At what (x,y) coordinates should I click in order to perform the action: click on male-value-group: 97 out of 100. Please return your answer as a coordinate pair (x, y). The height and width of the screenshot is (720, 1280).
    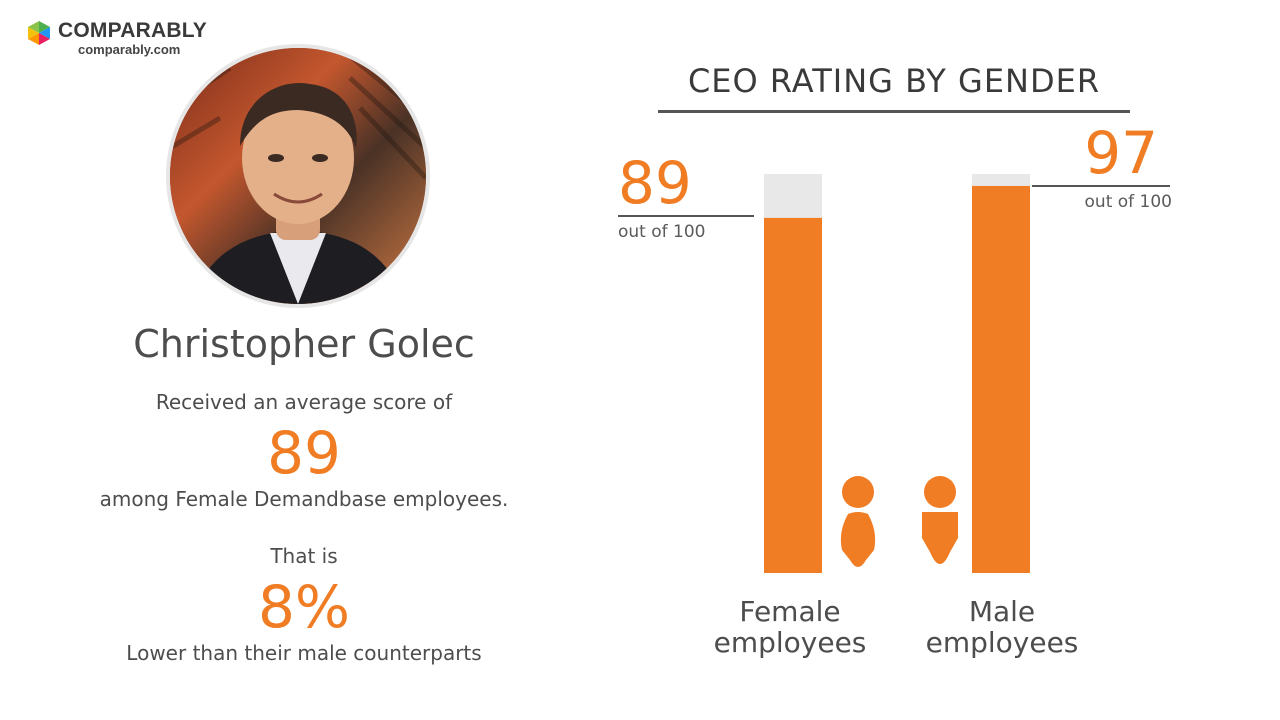
    Looking at the image, I should click on (1102, 168).